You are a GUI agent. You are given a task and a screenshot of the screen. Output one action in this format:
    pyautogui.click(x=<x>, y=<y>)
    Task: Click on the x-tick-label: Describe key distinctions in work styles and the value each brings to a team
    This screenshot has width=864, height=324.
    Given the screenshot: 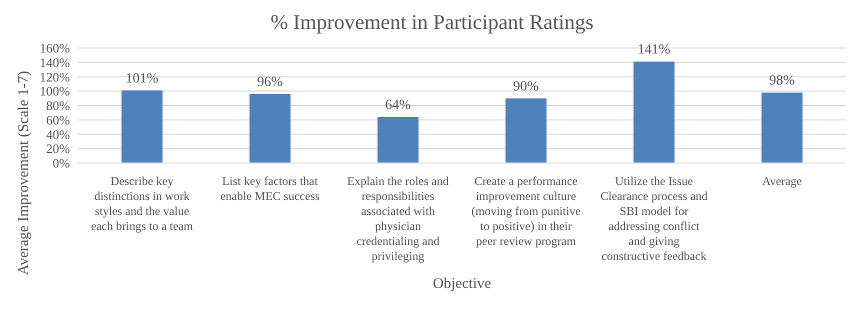 What is the action you would take?
    pyautogui.click(x=142, y=203)
    